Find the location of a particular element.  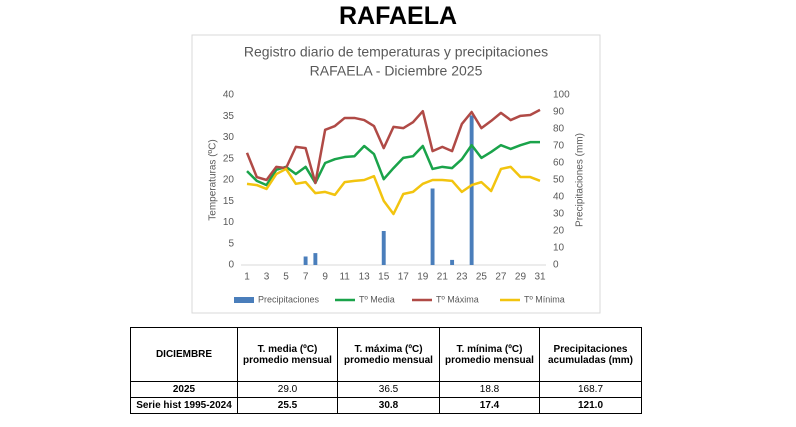

x-tick-label: 19 is located at coordinates (423, 277).